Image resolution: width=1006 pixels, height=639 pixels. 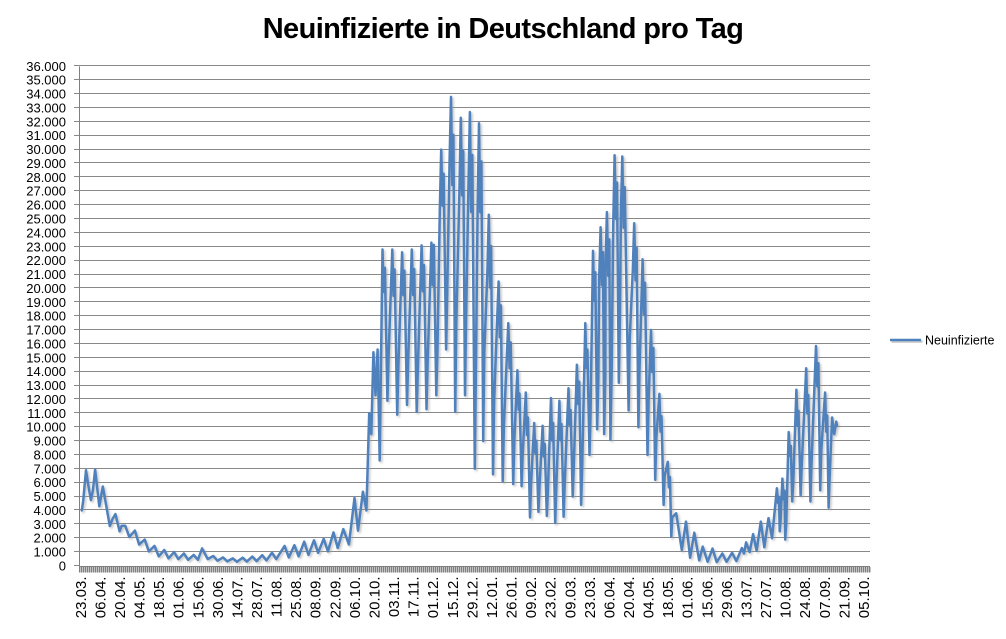 I want to click on svg-text: 10.08., so click(x=786, y=598).